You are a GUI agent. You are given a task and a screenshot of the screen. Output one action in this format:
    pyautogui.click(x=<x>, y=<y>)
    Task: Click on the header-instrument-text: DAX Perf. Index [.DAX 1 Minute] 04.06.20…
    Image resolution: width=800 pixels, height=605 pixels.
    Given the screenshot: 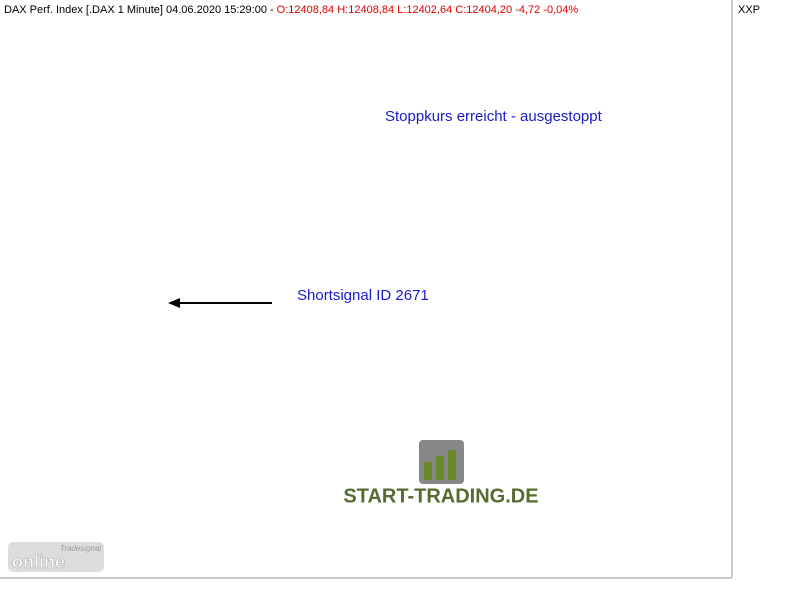 What is the action you would take?
    pyautogui.click(x=139, y=10)
    